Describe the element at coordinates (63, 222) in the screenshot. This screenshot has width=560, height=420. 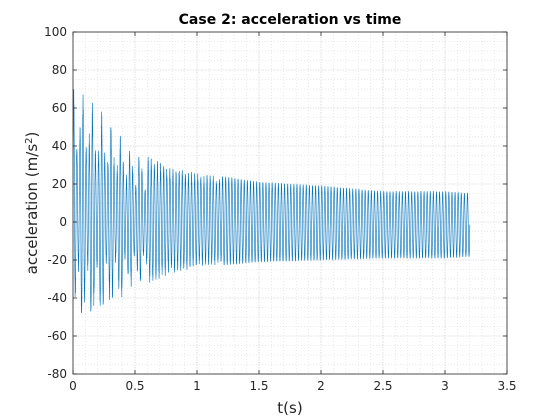
I see `y-tick-label: 0` at that location.